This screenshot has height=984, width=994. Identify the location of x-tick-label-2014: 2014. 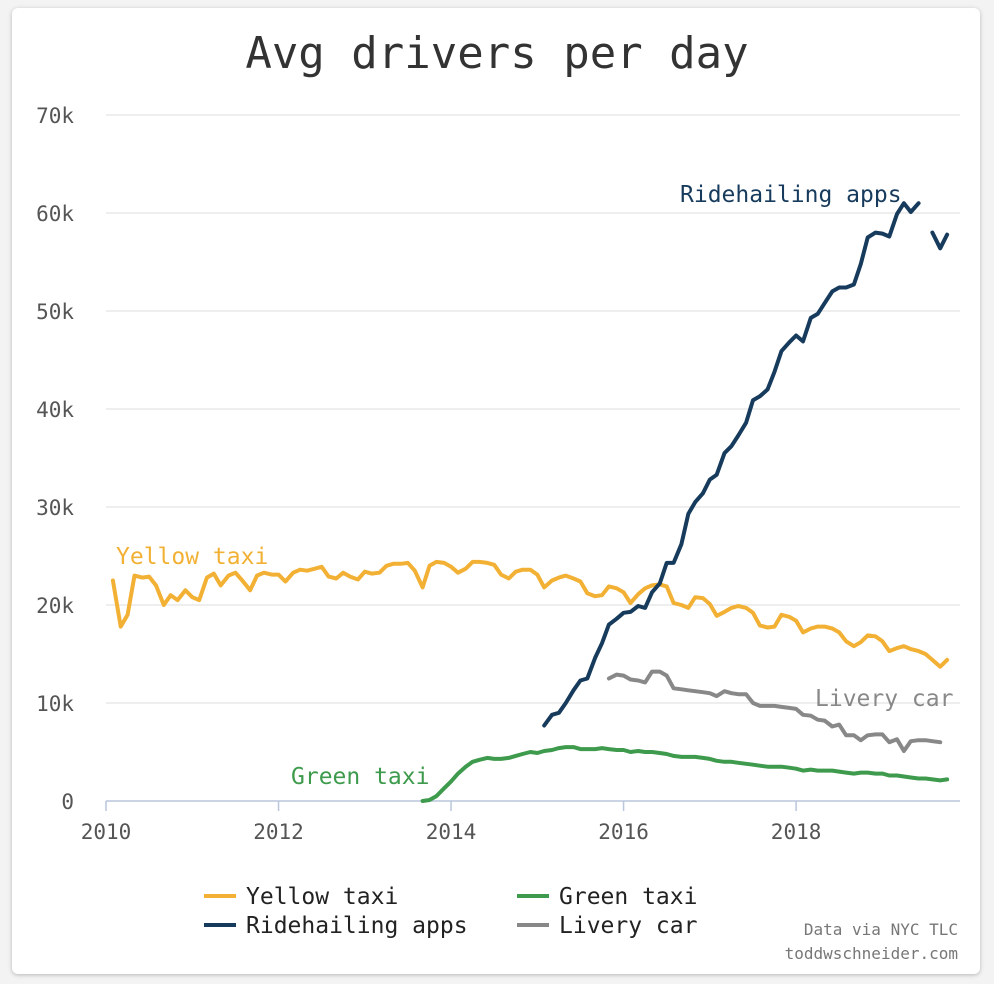
(451, 832).